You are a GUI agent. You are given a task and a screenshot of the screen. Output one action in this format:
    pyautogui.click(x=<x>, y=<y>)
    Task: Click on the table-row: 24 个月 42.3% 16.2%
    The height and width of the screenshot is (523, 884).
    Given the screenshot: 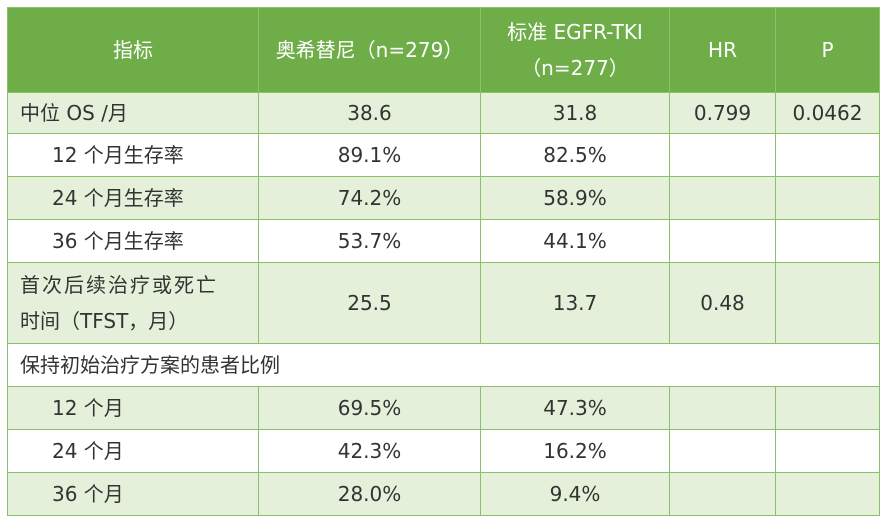 What is the action you would take?
    pyautogui.click(x=443, y=451)
    